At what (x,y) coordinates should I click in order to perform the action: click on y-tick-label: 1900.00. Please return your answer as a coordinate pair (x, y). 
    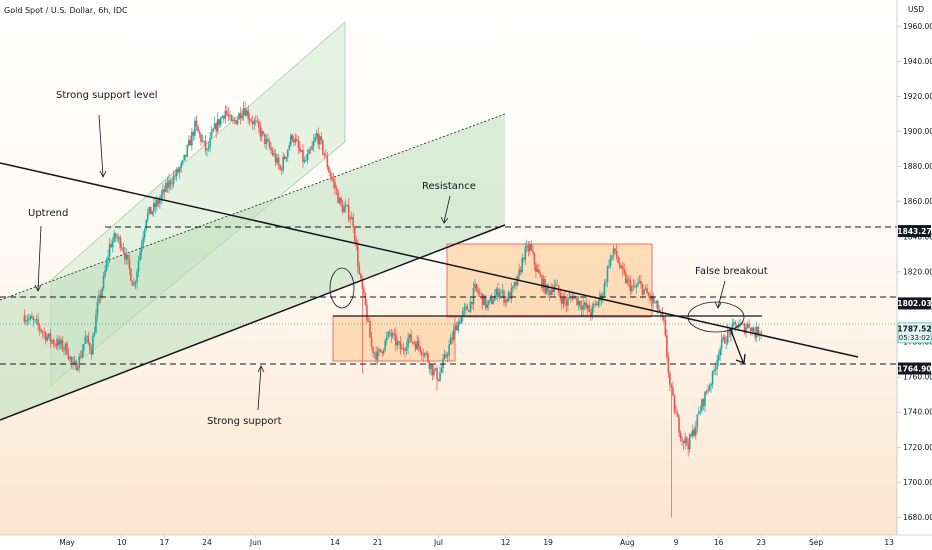
    Looking at the image, I should click on (917, 131).